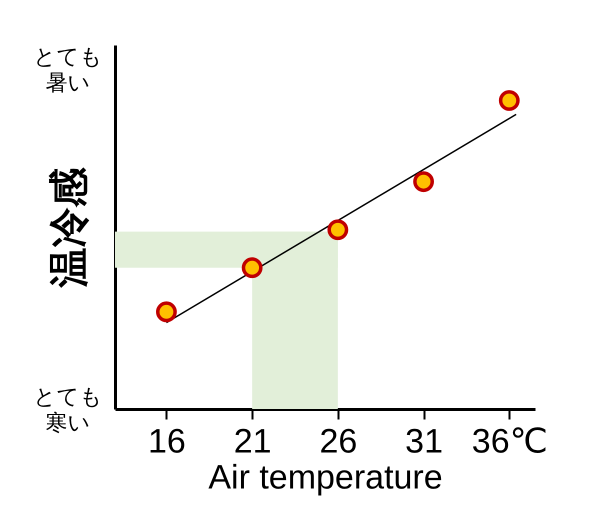  Describe the element at coordinates (325, 477) in the screenshot. I see `x-axis-title: Air temperature` at that location.